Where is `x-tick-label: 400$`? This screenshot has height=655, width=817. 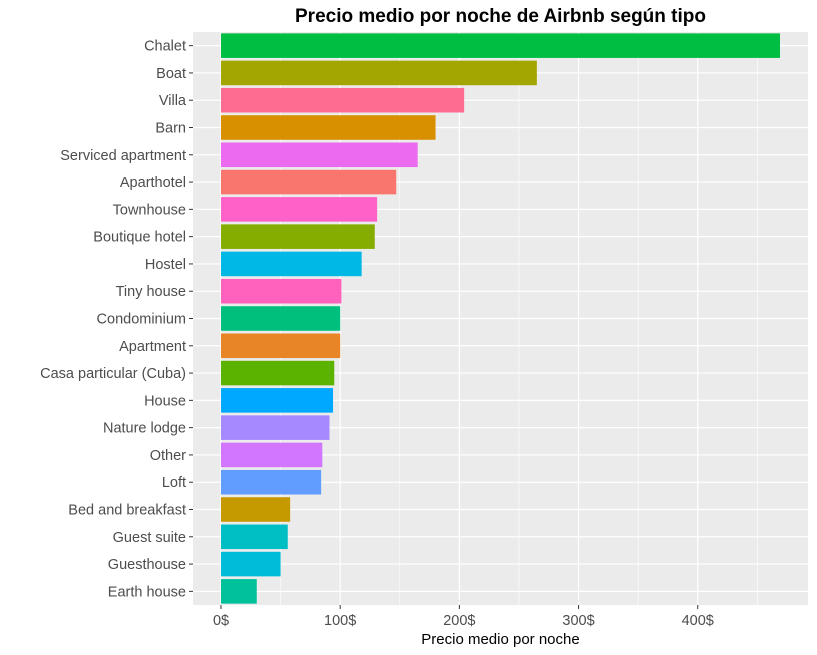
x-tick-label: 400$ is located at coordinates (698, 621).